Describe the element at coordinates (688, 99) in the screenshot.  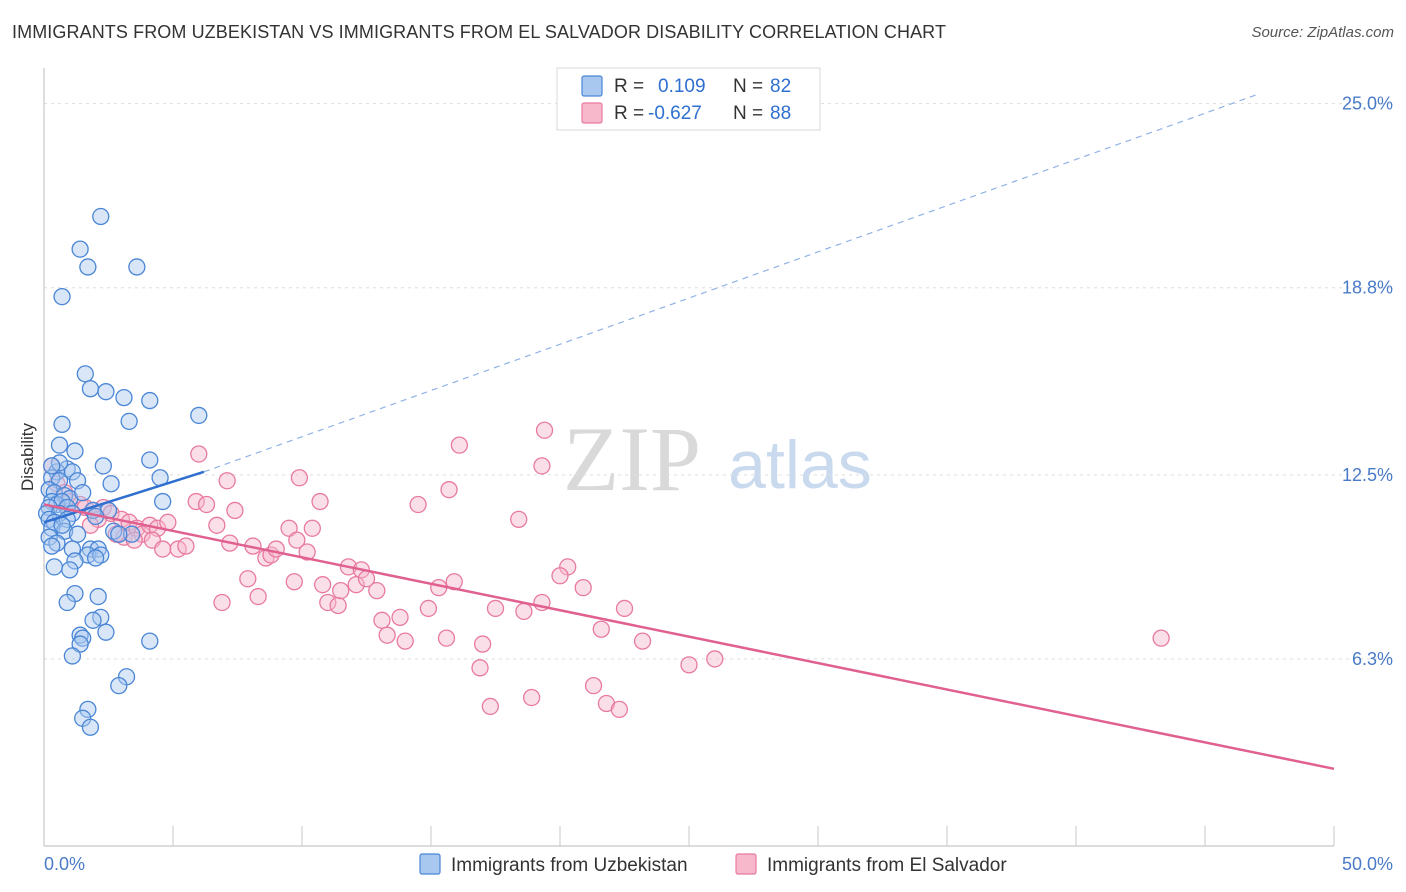
I see `stats-legend: R = 0.109 N = 82 R = -0.627 N = 88` at that location.